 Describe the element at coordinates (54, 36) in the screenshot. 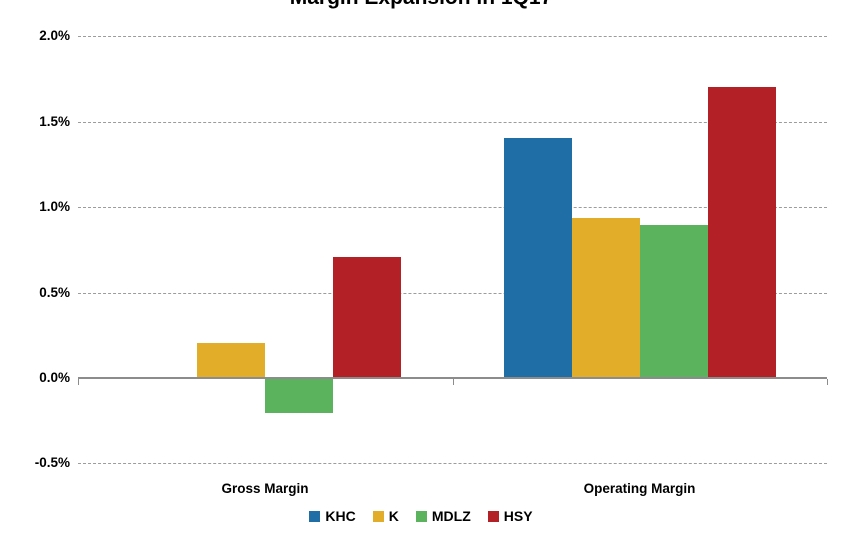

I see `y-axis-tick-label: 2.0%` at that location.